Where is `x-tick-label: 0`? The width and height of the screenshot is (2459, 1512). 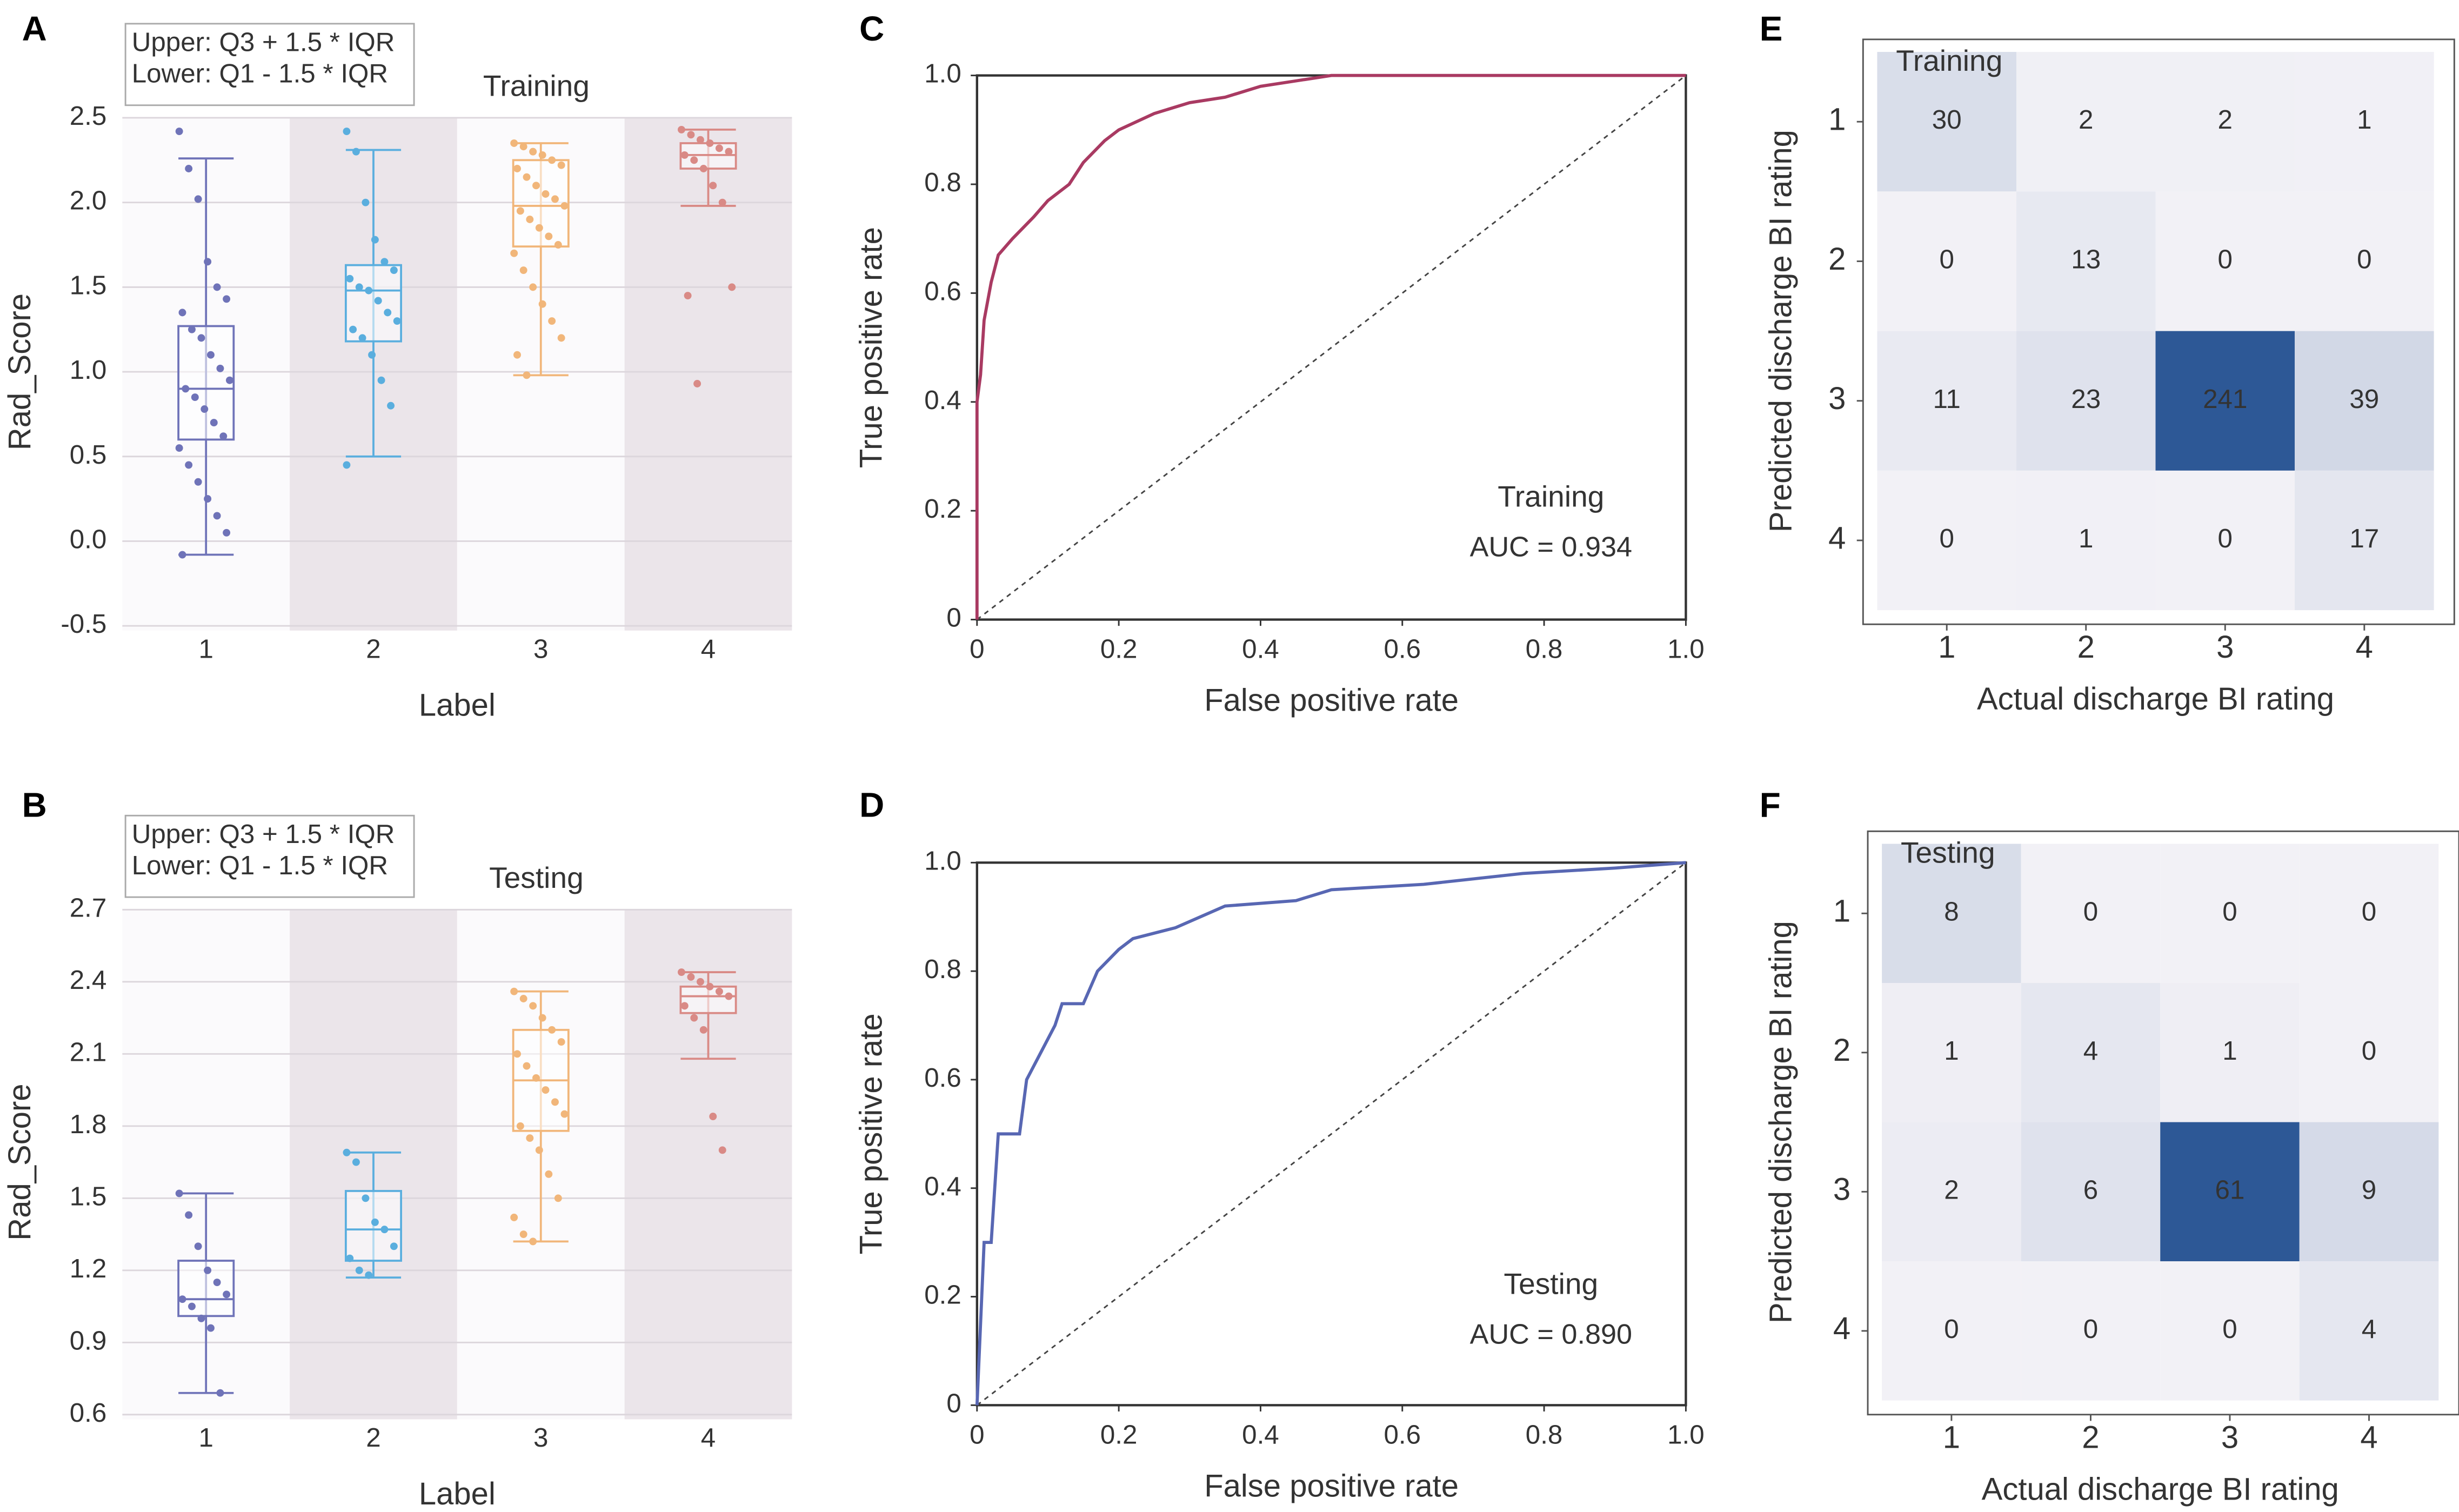
x-tick-label: 0 is located at coordinates (977, 649).